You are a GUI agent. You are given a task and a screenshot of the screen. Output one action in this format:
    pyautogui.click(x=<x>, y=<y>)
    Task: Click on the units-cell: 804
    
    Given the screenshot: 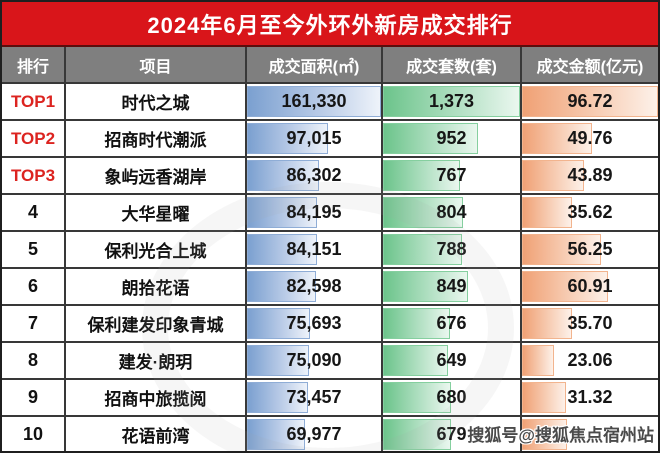 What is the action you would take?
    pyautogui.click(x=452, y=213)
    